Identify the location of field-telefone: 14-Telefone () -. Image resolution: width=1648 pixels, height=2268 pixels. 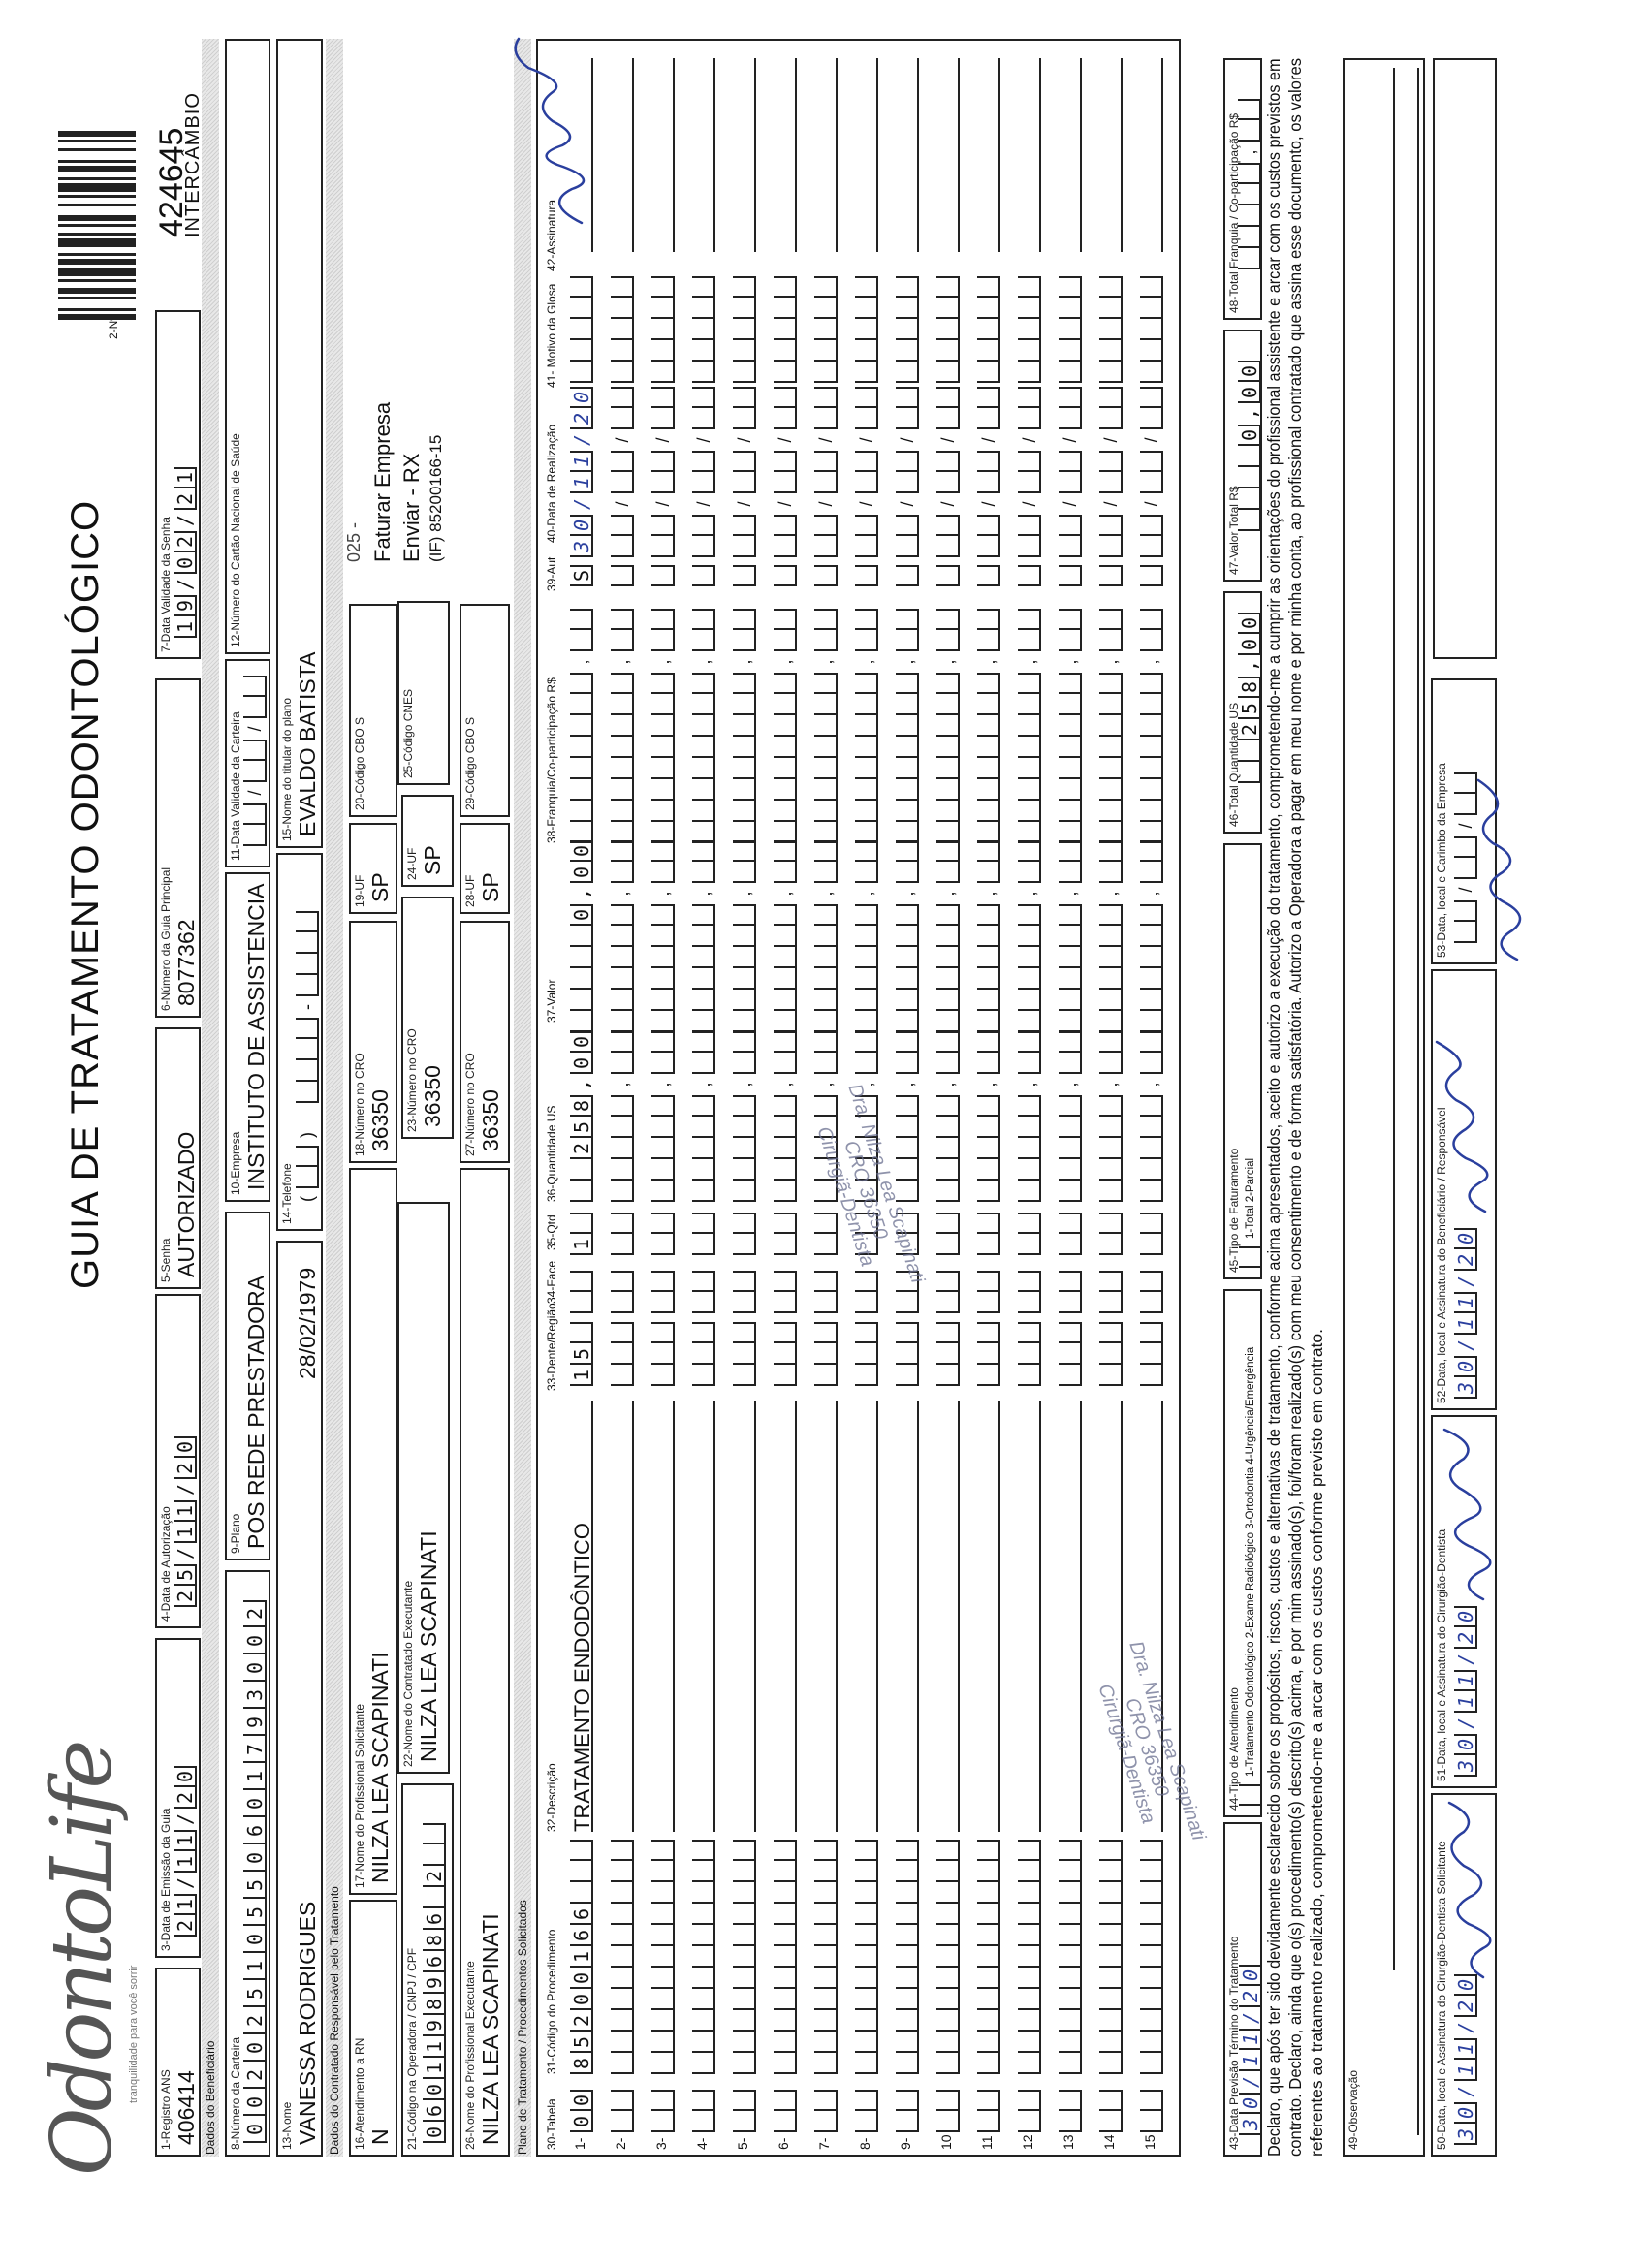
(299, 1042).